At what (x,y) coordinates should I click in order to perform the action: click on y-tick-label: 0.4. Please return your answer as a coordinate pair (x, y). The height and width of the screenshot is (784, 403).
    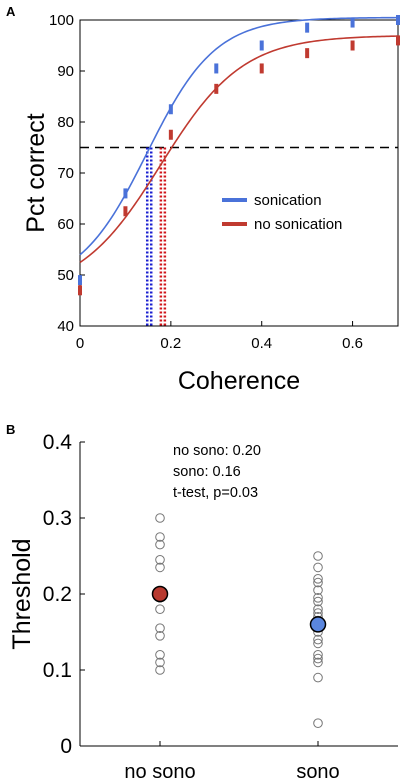
    Looking at the image, I should click on (58, 442).